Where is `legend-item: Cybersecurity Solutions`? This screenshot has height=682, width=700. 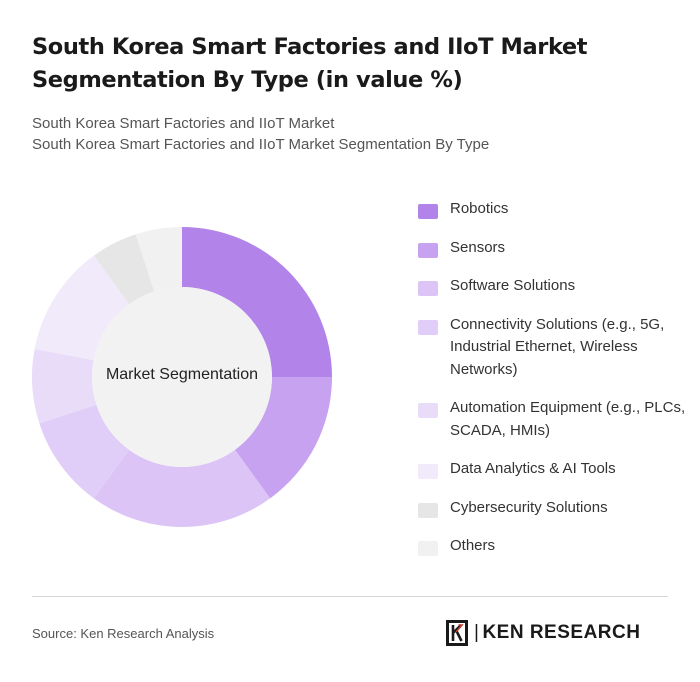 legend-item: Cybersecurity Solutions is located at coordinates (553, 508).